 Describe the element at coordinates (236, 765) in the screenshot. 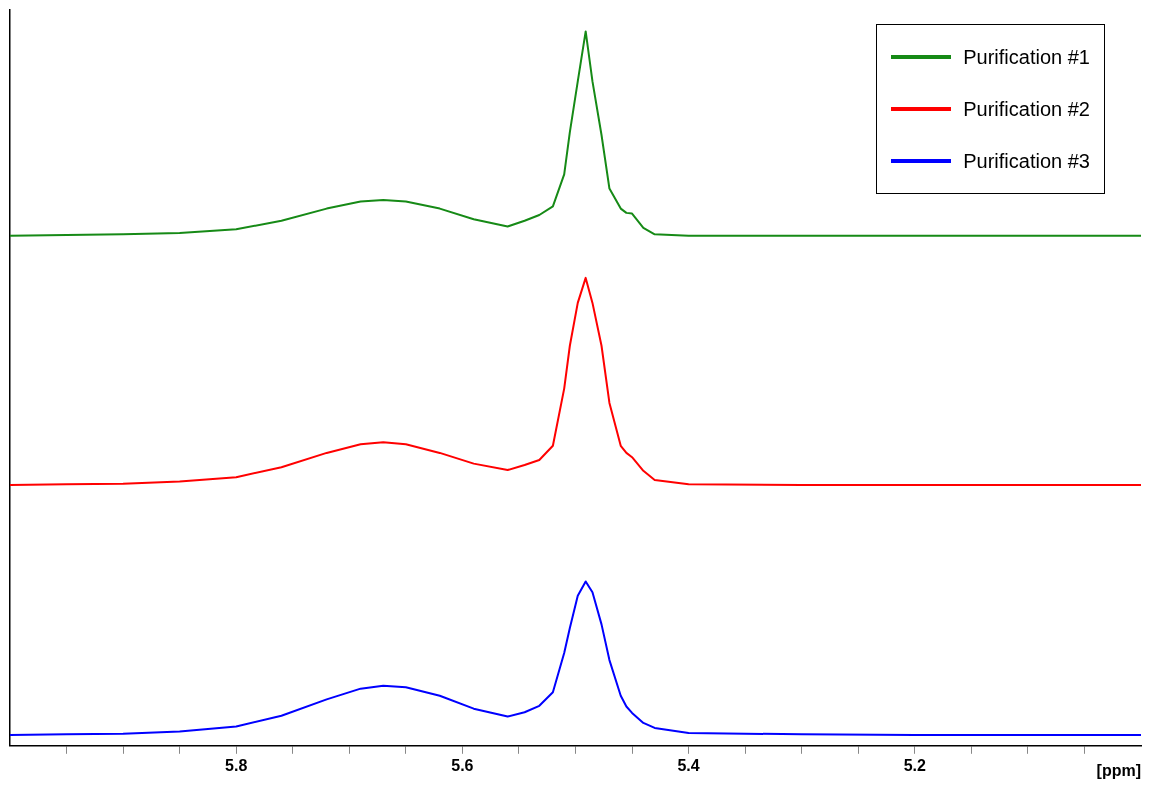

I see `x-tick-label: 5.8` at that location.